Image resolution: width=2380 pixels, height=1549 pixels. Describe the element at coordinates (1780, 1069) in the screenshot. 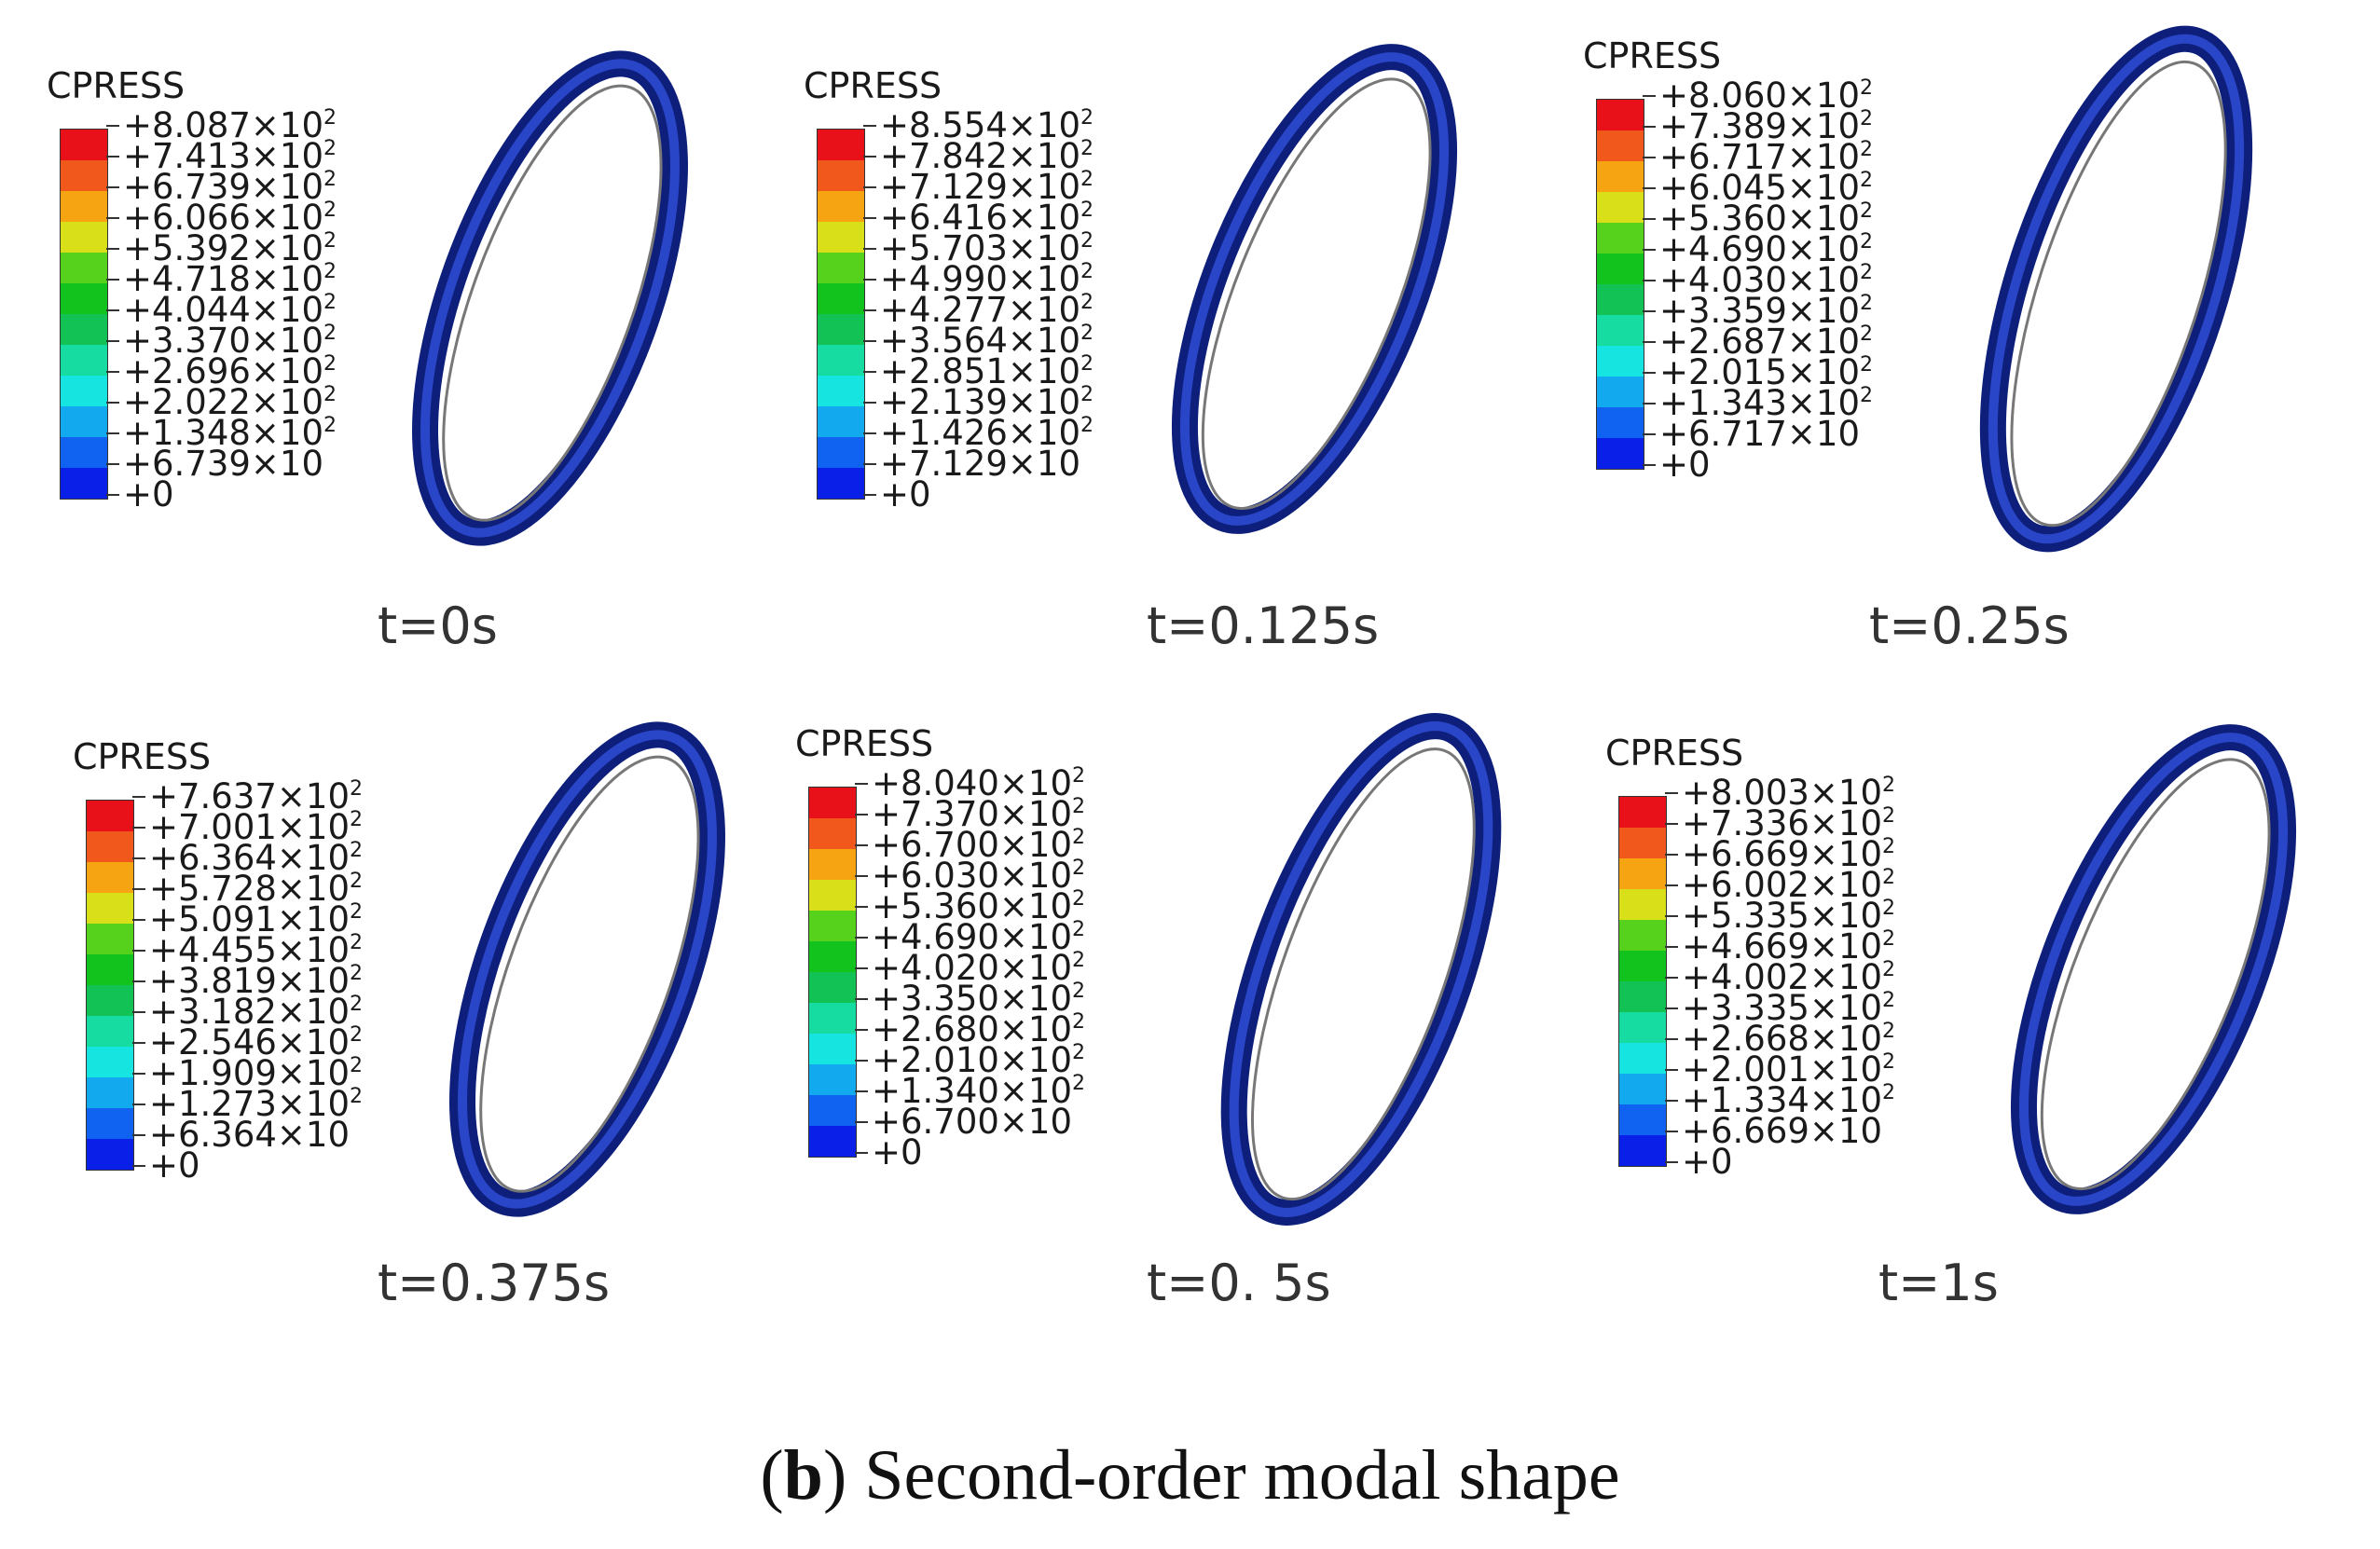

I see `legend-label: +2.001×102` at that location.